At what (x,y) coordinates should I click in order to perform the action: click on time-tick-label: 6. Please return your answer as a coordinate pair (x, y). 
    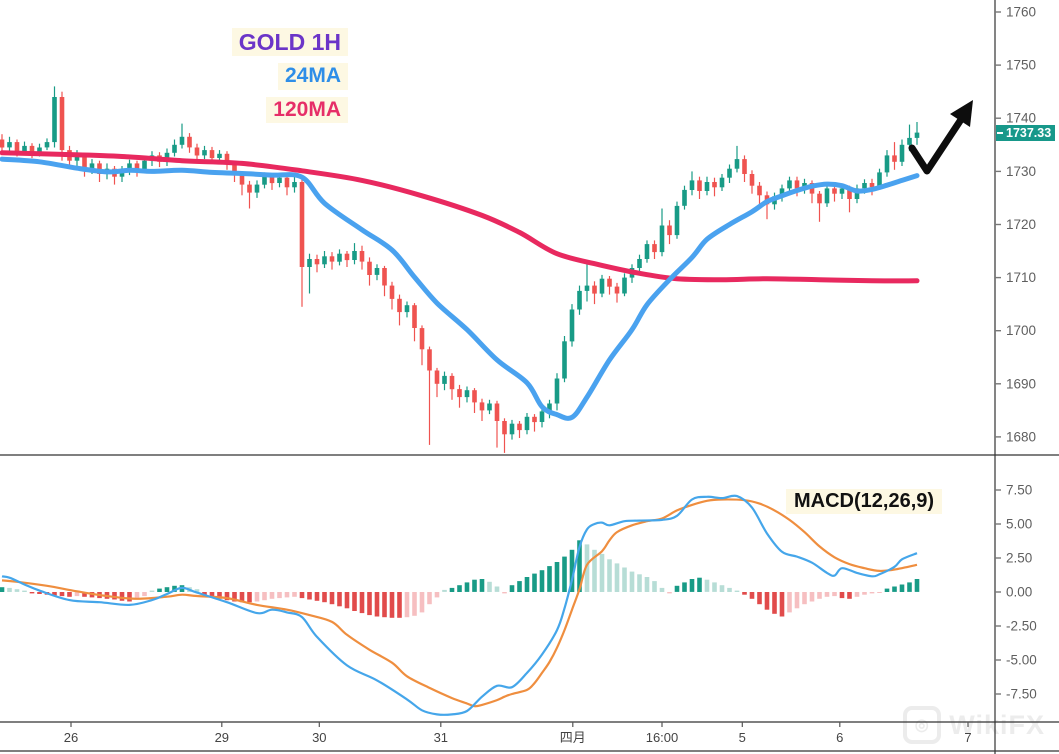
    Looking at the image, I should click on (839, 737).